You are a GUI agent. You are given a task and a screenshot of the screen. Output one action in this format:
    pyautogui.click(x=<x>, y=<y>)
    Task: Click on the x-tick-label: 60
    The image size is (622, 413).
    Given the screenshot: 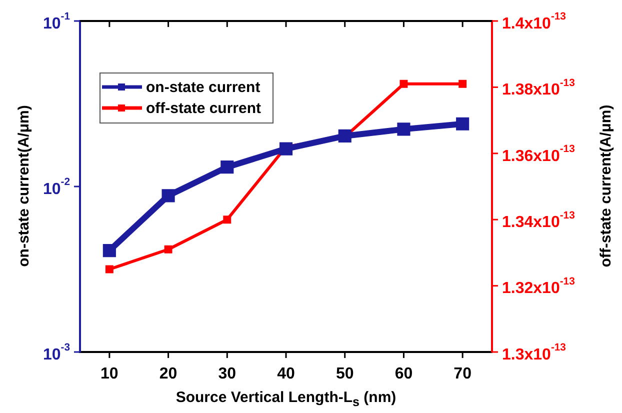 What is the action you would take?
    pyautogui.click(x=403, y=373)
    